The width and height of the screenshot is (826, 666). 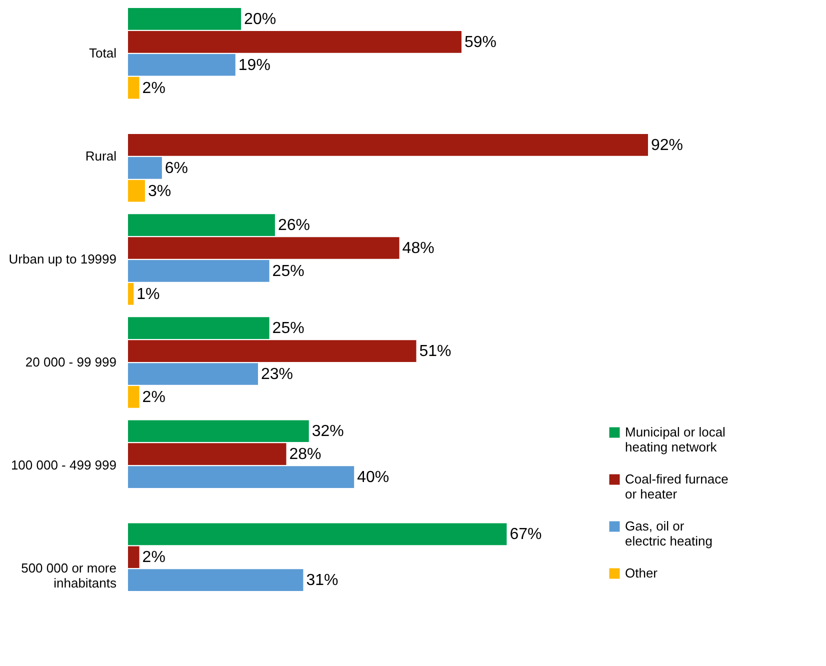 I want to click on data-label: 51%, so click(x=435, y=351).